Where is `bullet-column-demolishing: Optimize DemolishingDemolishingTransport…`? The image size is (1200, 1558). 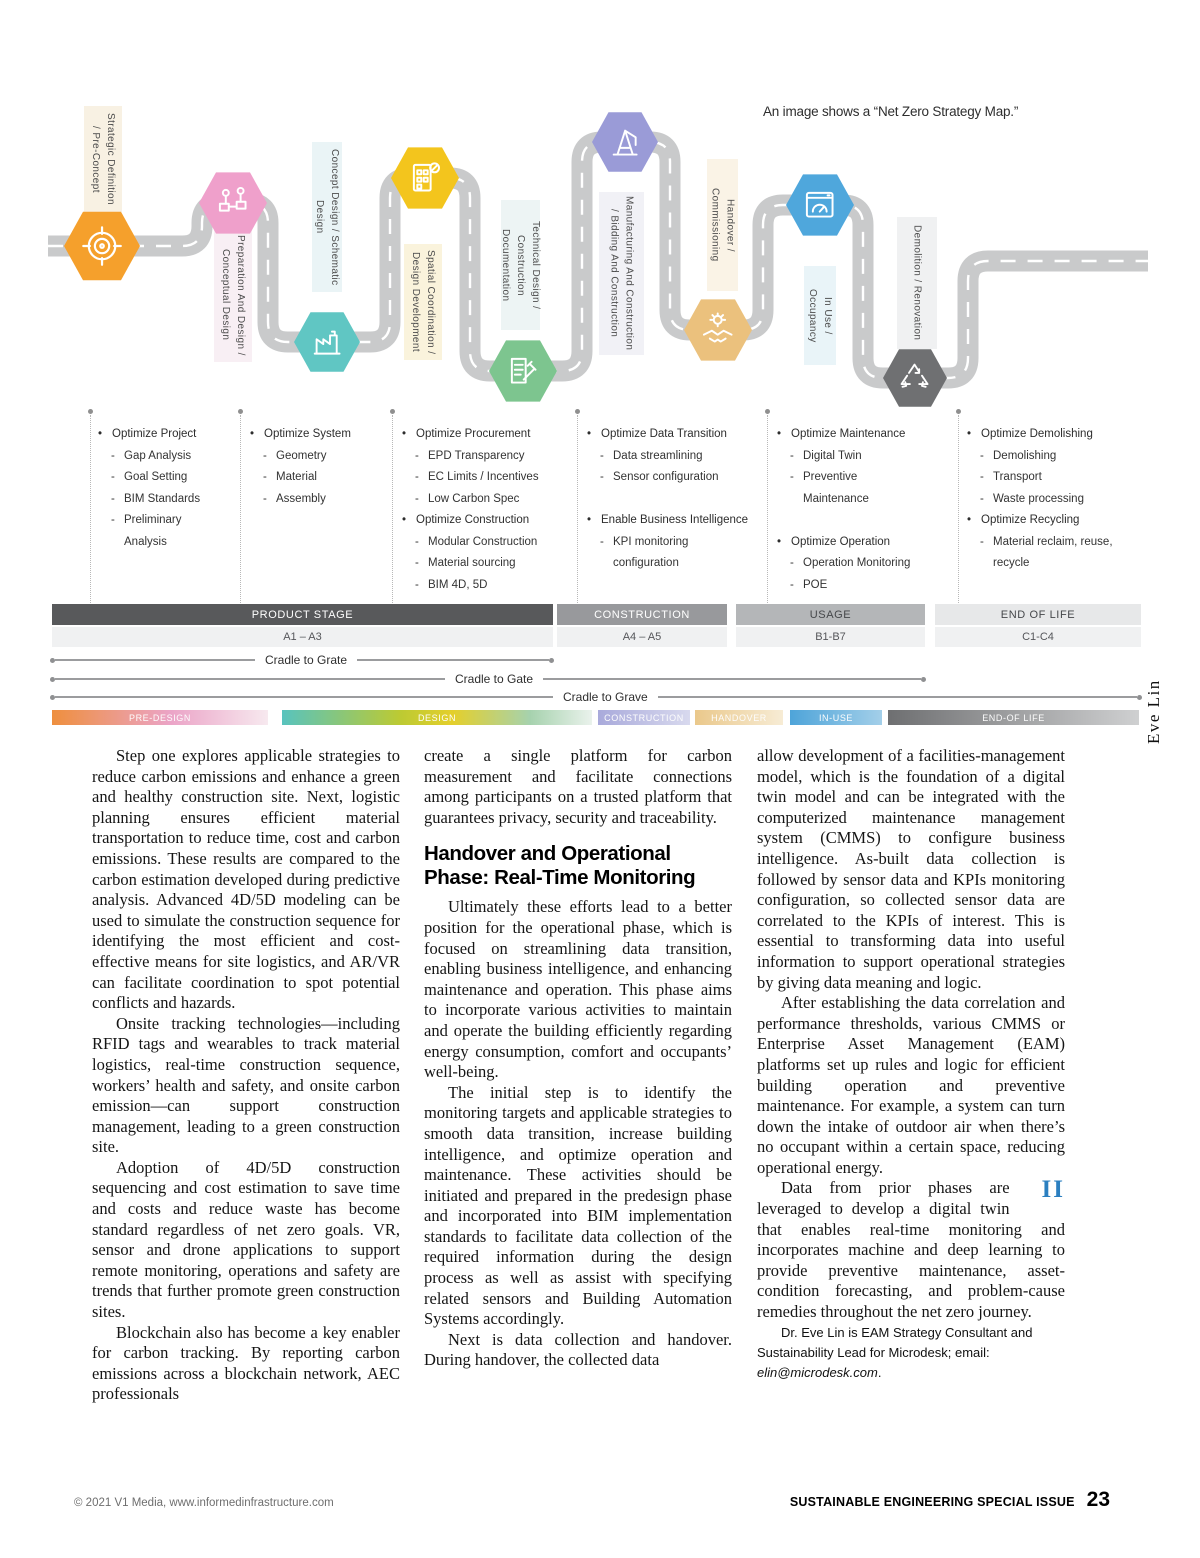
bullet-column-demolishing: Optimize DemolishingDemolishingTransport… is located at coordinates (1054, 499).